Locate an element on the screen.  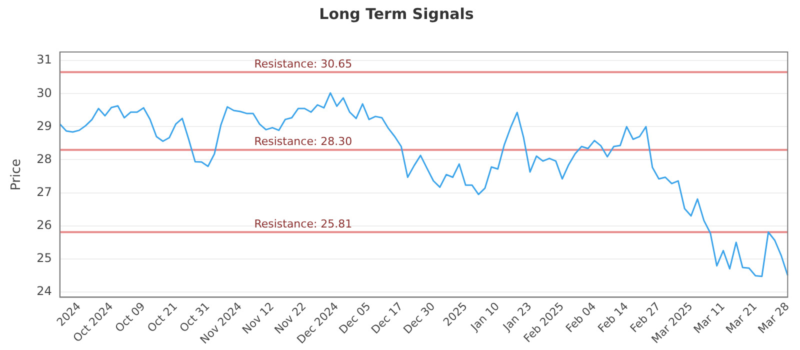
x-tick-label: Mar 28 is located at coordinates (774, 318).